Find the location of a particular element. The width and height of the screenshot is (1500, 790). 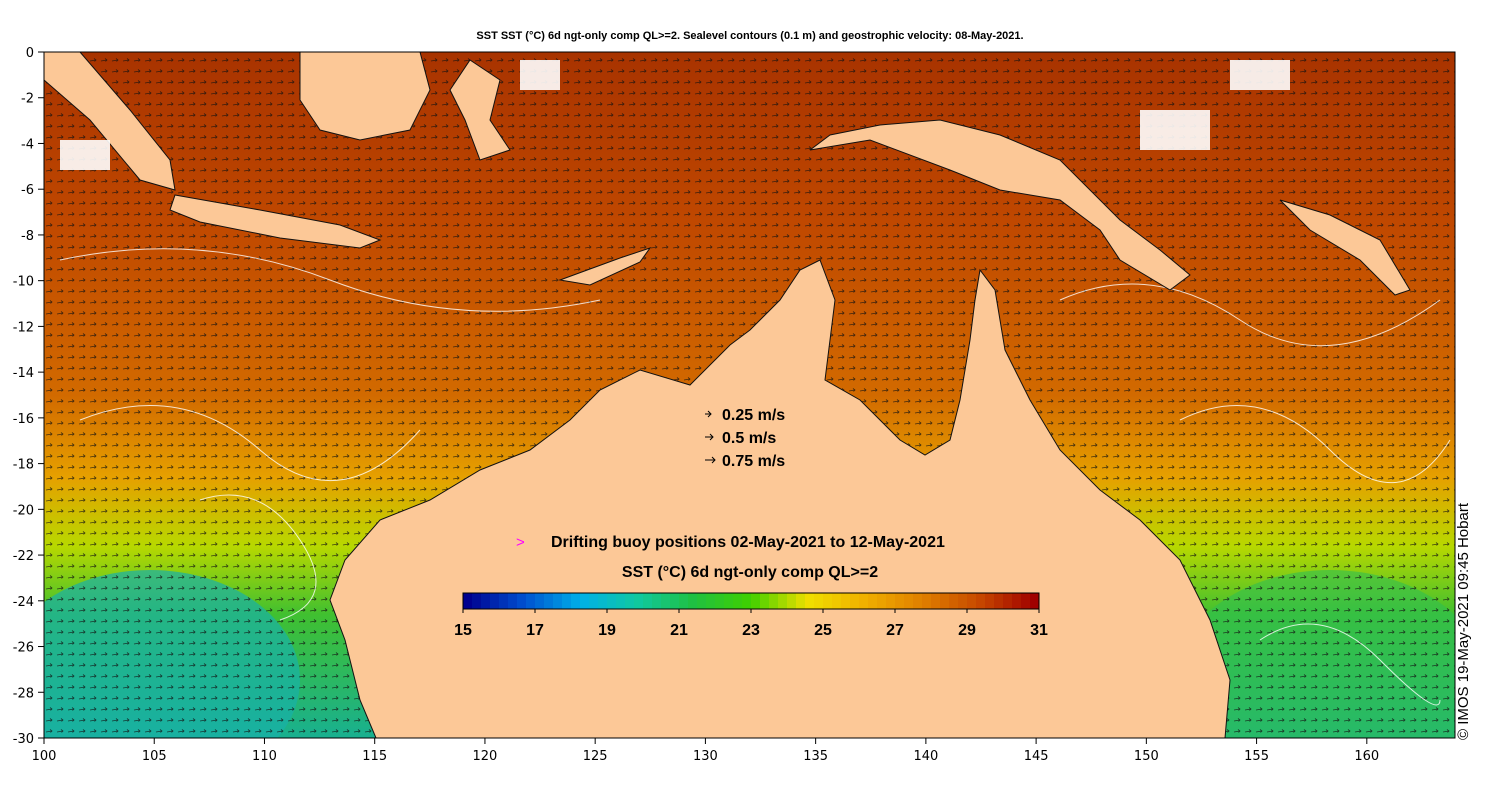

colorbar-tick-label: 29 is located at coordinates (967, 630).